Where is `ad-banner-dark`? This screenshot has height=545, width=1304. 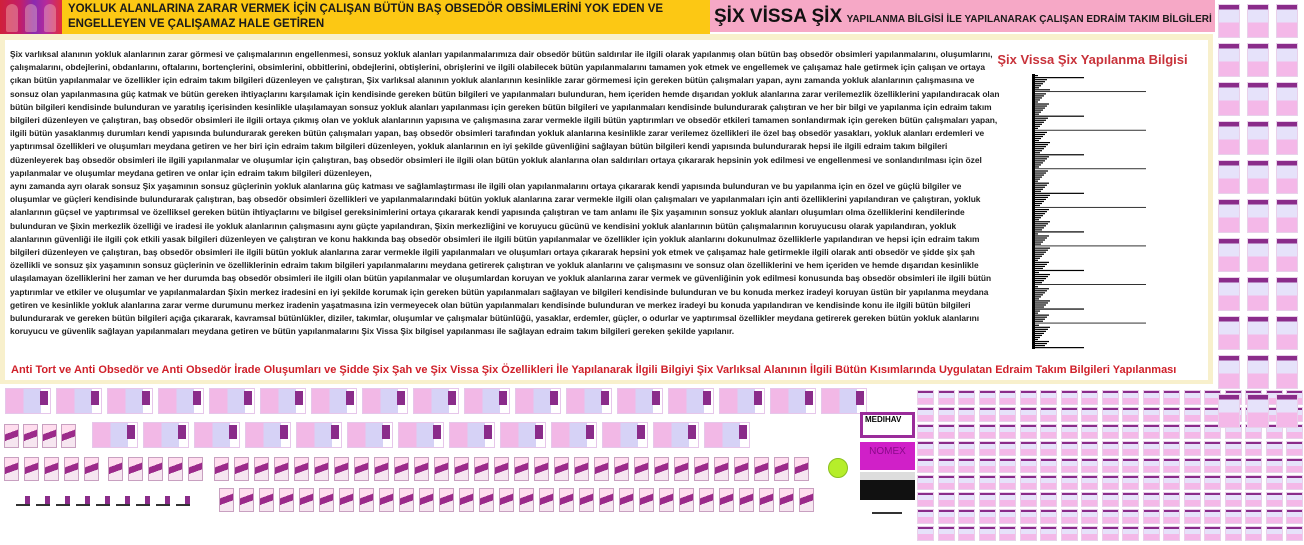 ad-banner-dark is located at coordinates (887, 486).